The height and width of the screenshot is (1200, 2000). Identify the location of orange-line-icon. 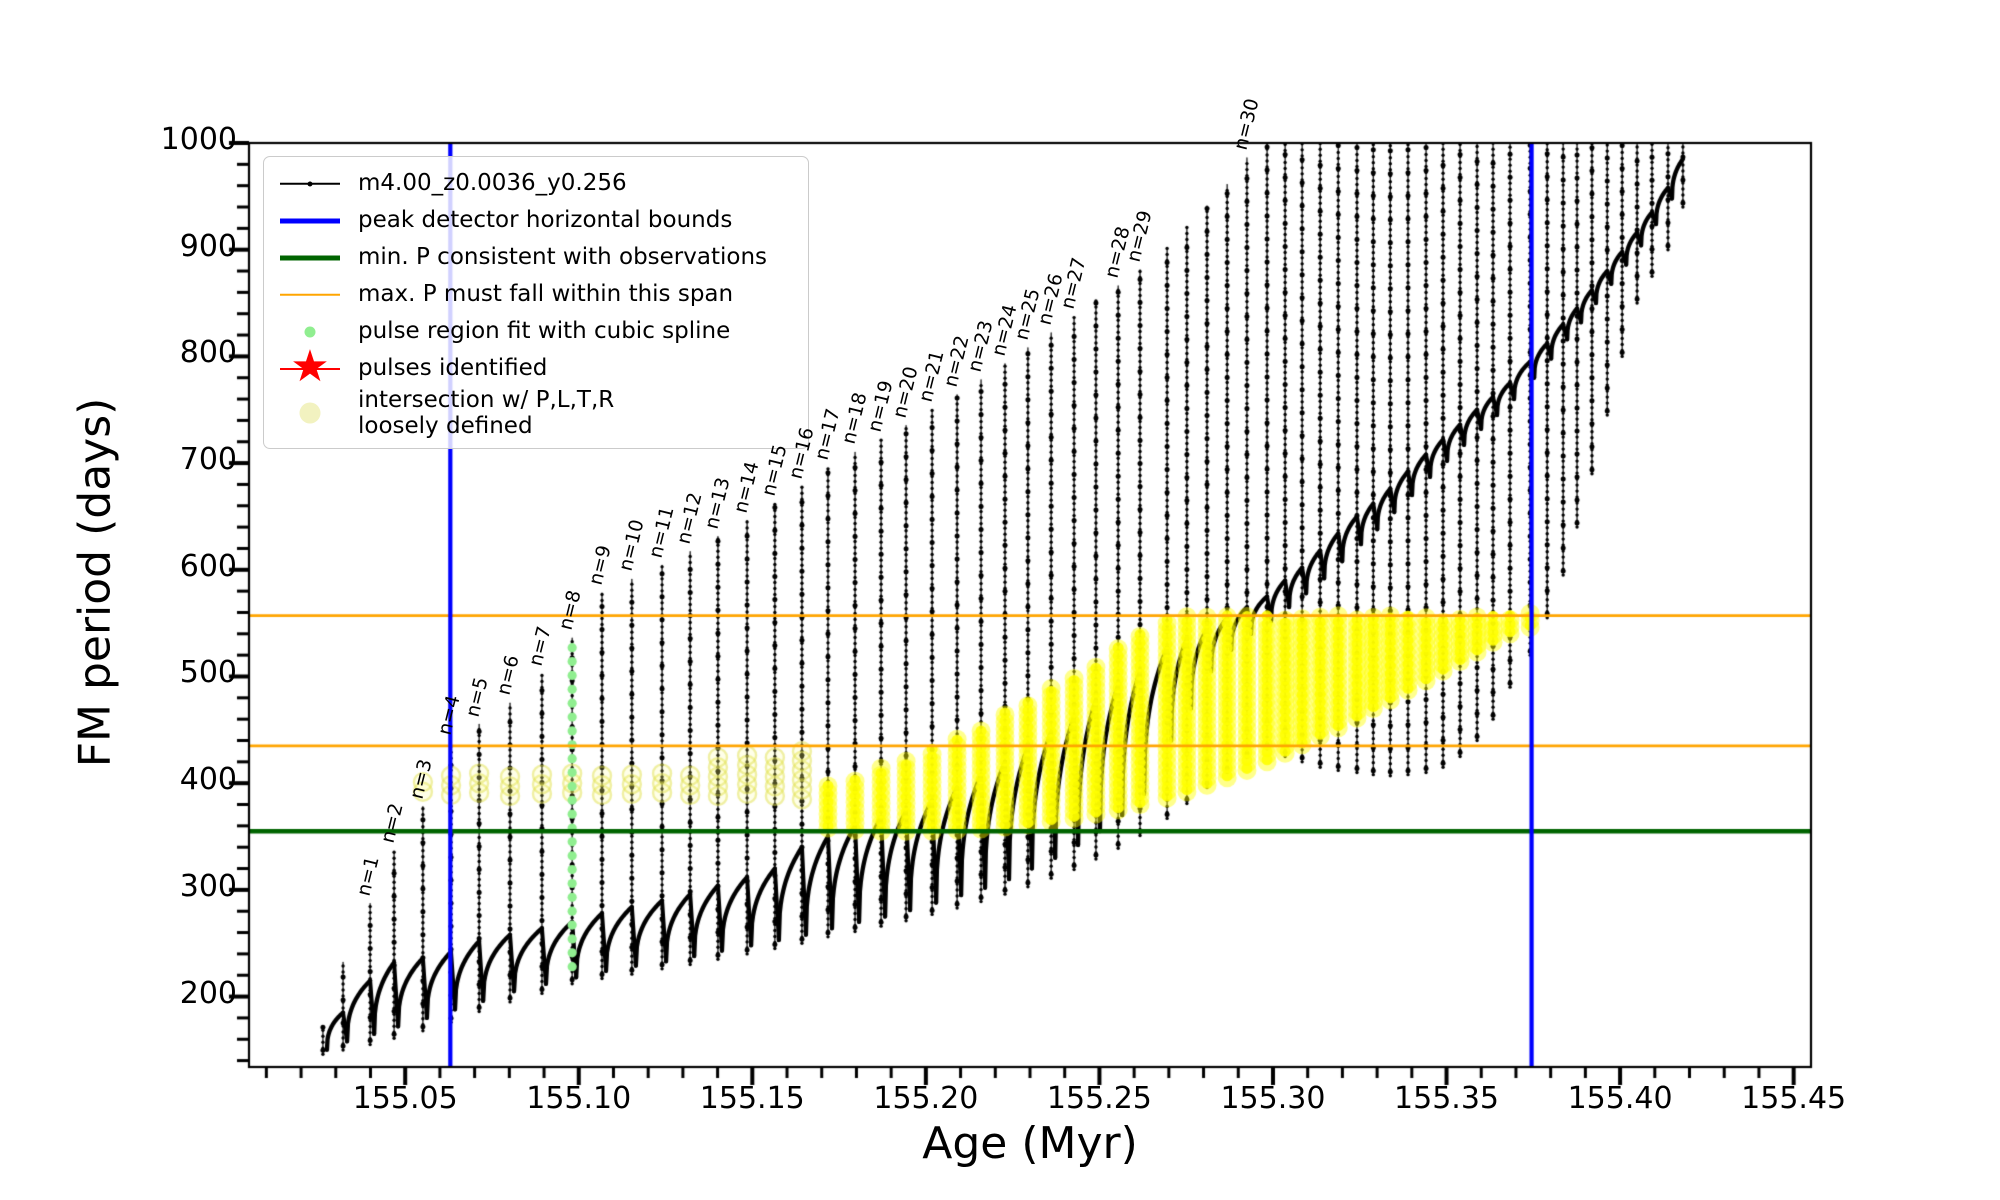
(310, 295).